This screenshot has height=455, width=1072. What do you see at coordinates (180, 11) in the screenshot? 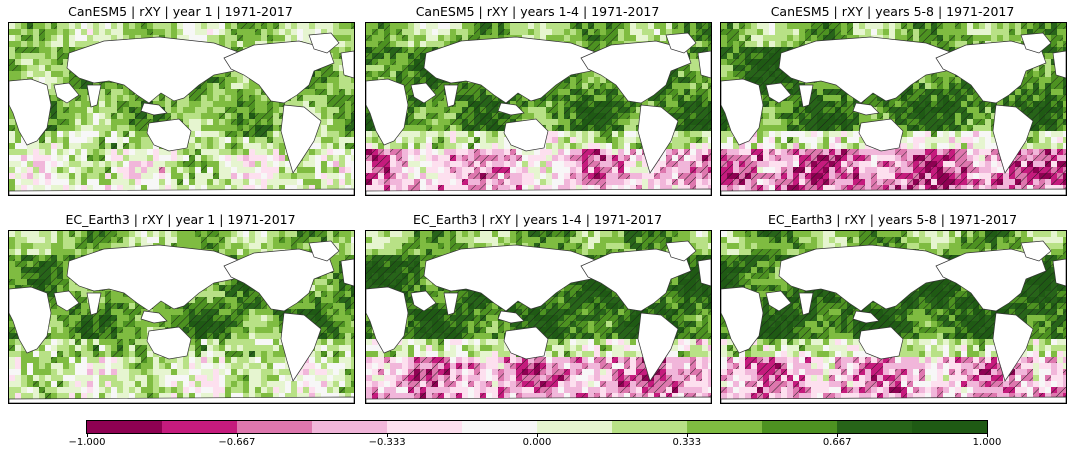
I see `panel-title: CanESM5 | rXY | year 1 | 1971-2017` at bounding box center [180, 11].